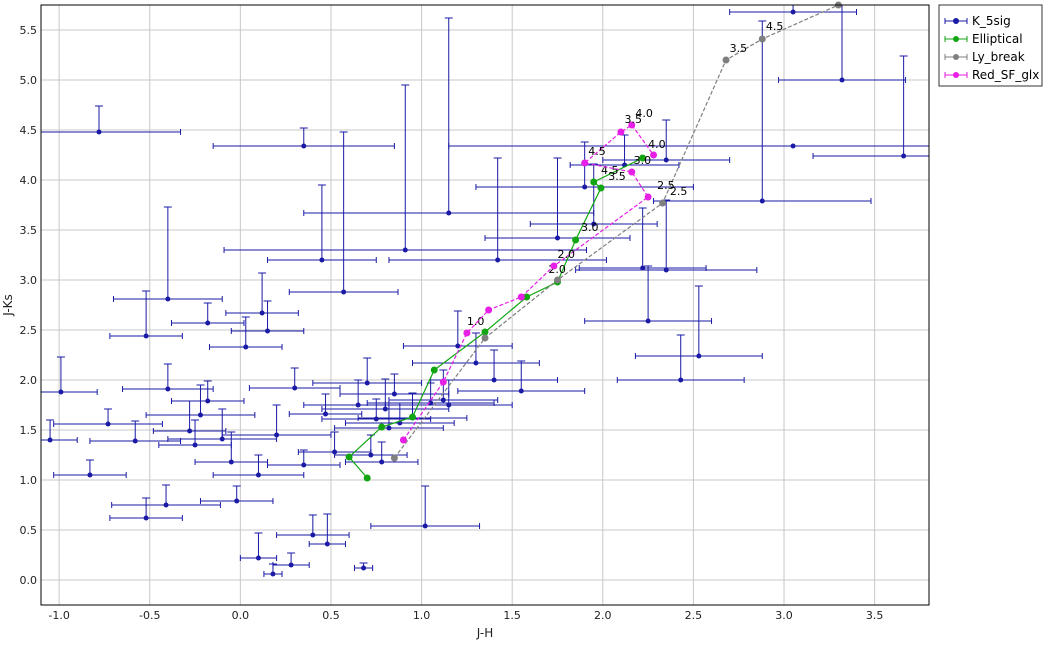 The image size is (1053, 647). I want to click on y-tick-label: 0.0, so click(29, 580).